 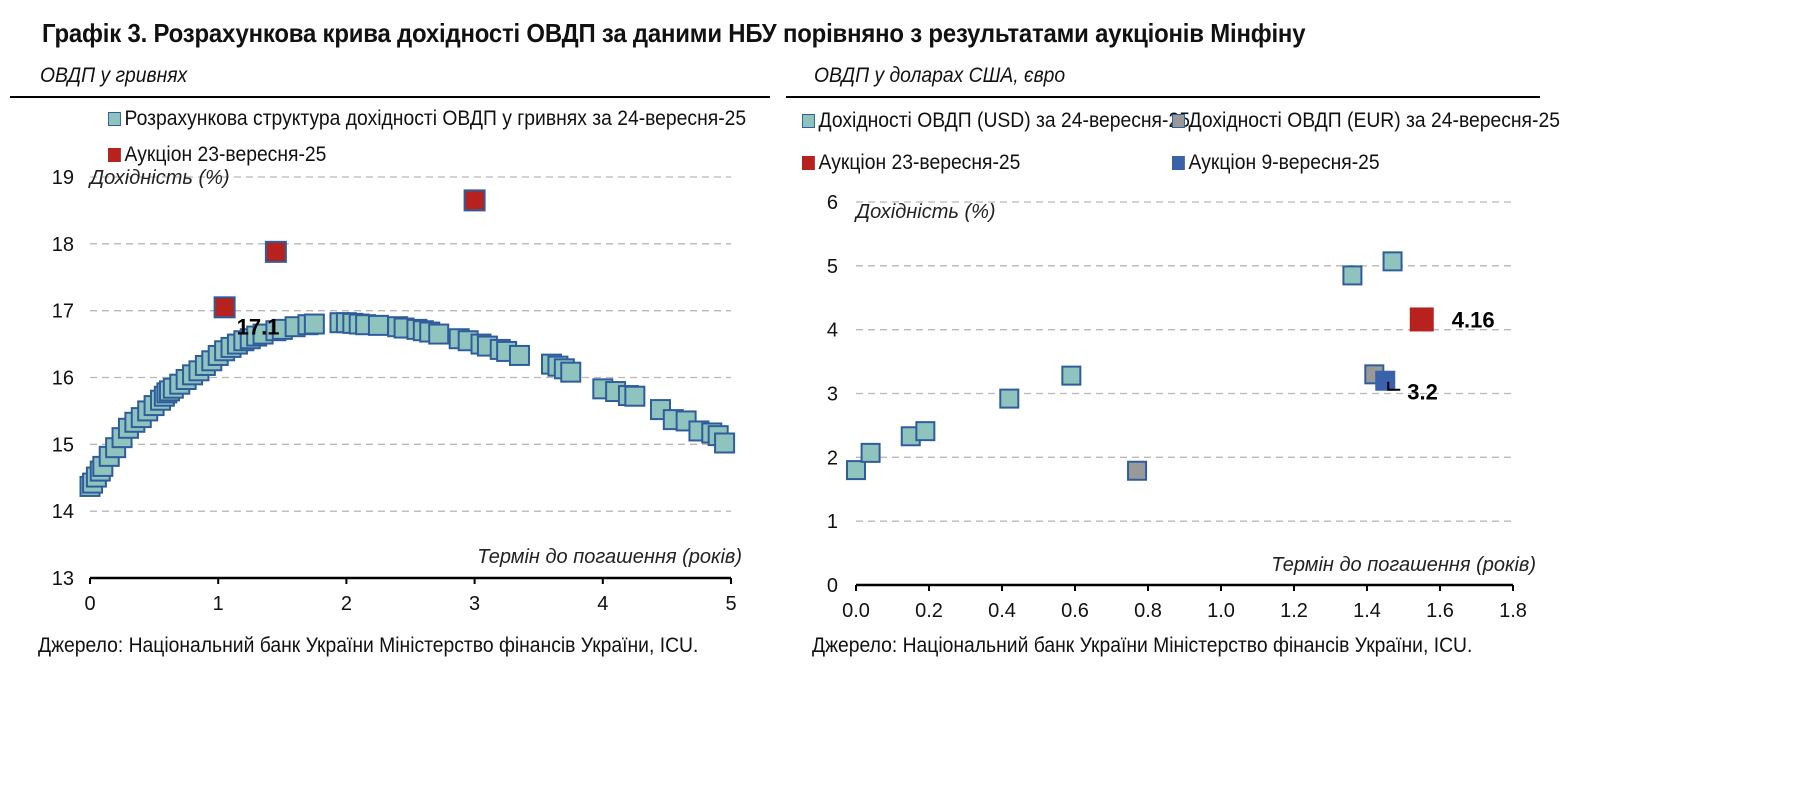 I want to click on x-tick-label: 4, so click(x=602, y=604).